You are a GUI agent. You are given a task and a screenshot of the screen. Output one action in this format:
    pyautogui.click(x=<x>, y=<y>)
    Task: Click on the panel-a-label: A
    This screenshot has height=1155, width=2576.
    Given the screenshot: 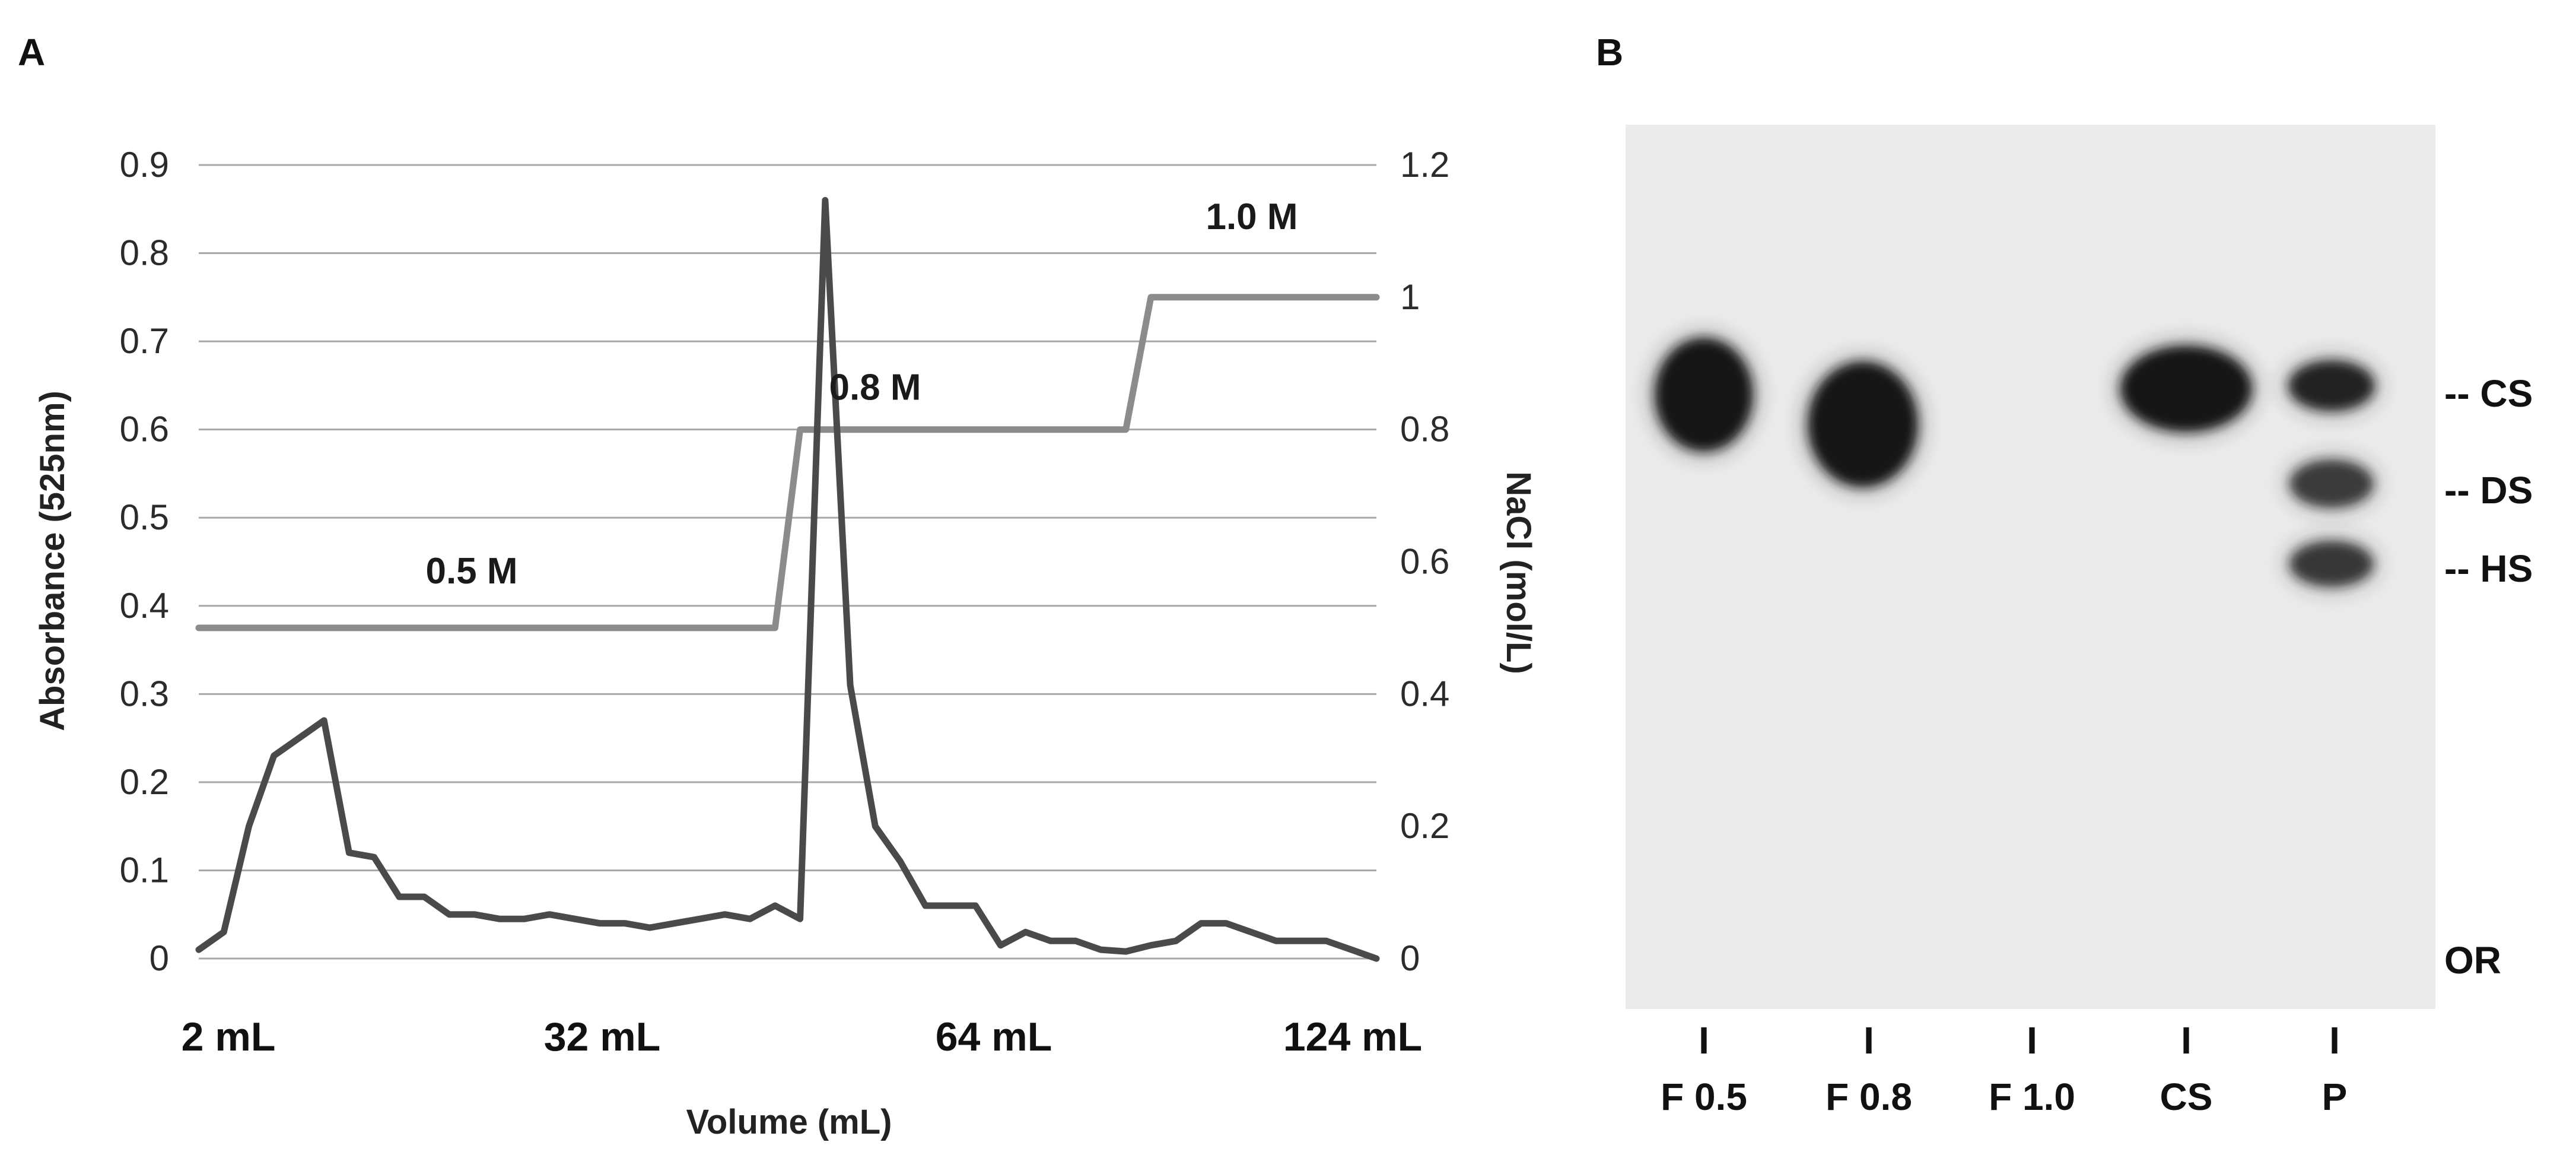 What is the action you would take?
    pyautogui.click(x=31, y=52)
    